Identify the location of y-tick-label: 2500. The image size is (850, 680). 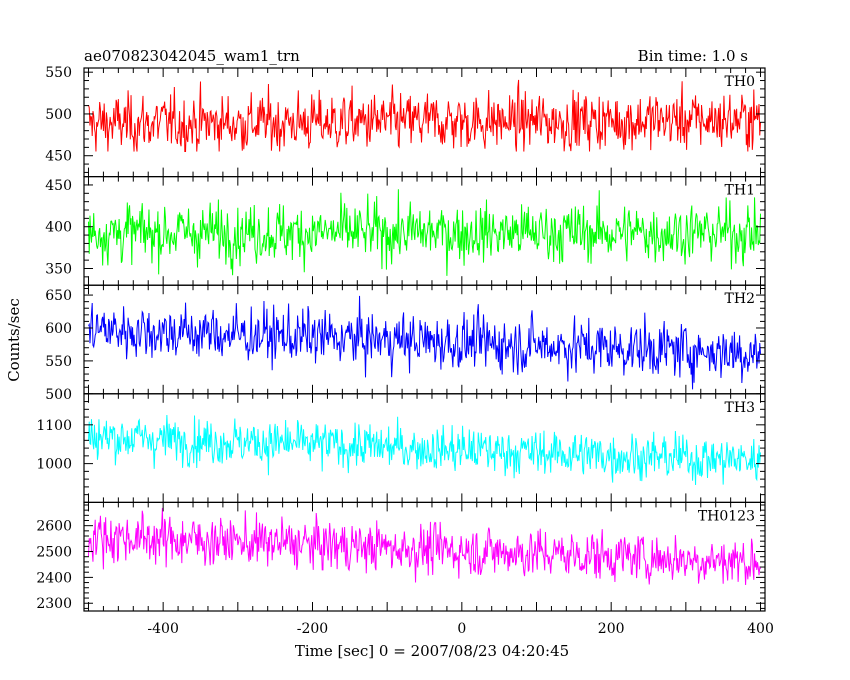
(54, 553).